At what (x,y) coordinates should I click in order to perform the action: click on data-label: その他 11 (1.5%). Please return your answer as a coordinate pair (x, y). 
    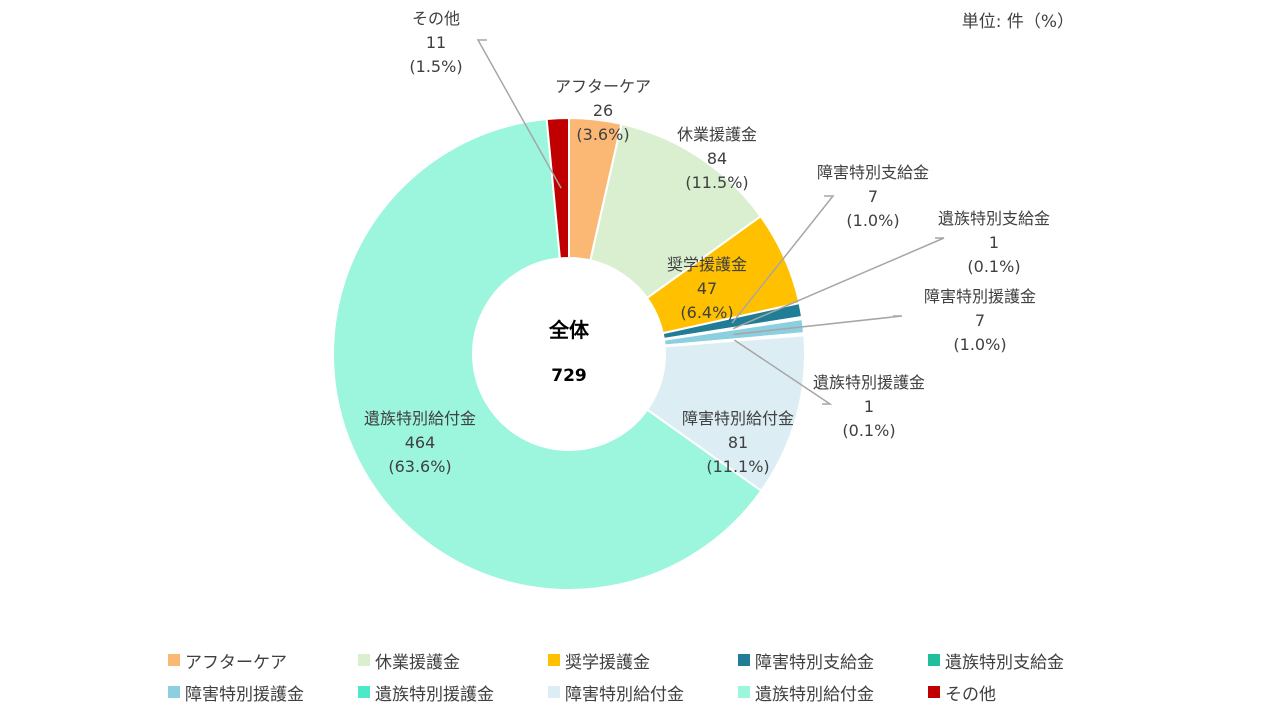
    Looking at the image, I should click on (435, 42).